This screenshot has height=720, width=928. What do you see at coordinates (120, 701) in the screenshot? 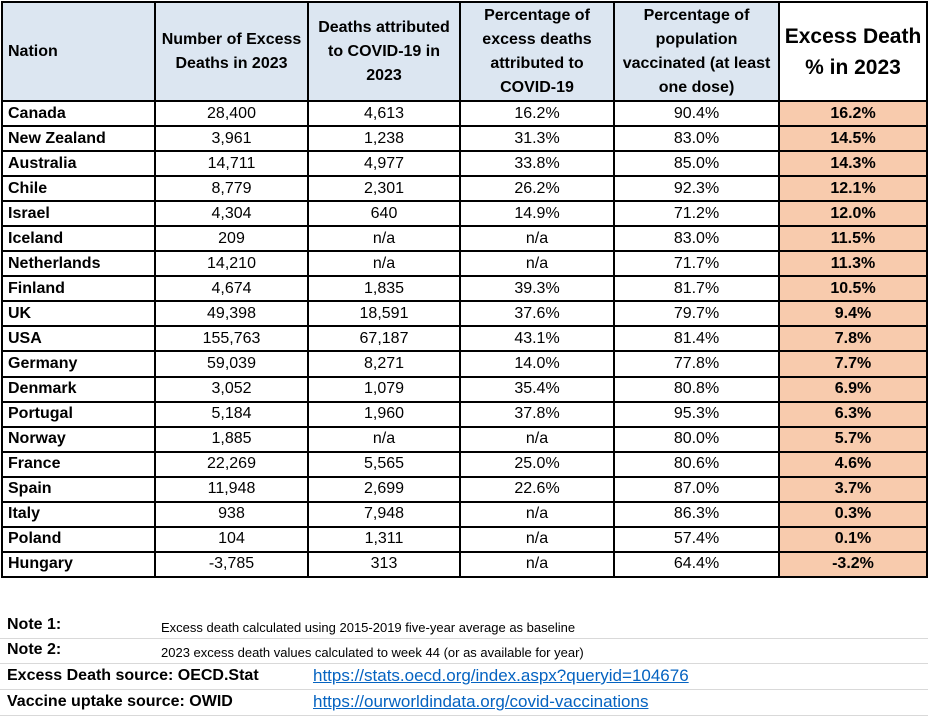
I see `source-label: Vaccine uptake source: OWID` at bounding box center [120, 701].